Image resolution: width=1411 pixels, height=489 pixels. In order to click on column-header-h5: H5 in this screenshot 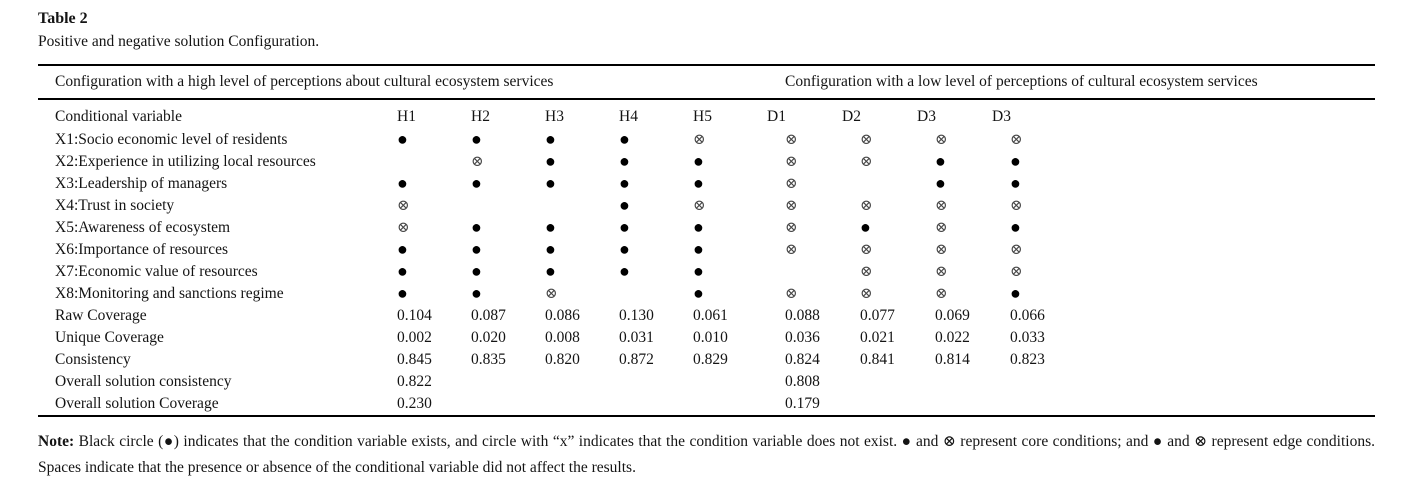, I will do `click(702, 116)`.